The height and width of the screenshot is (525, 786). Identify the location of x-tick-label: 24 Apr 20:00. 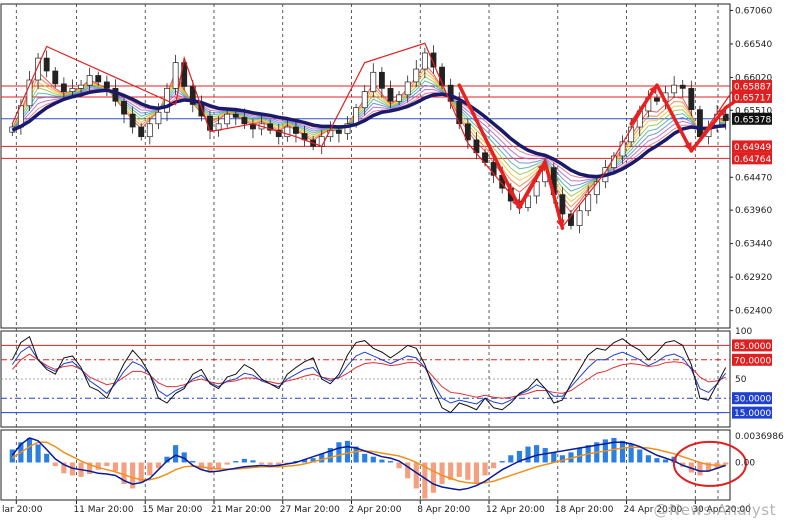
(653, 510).